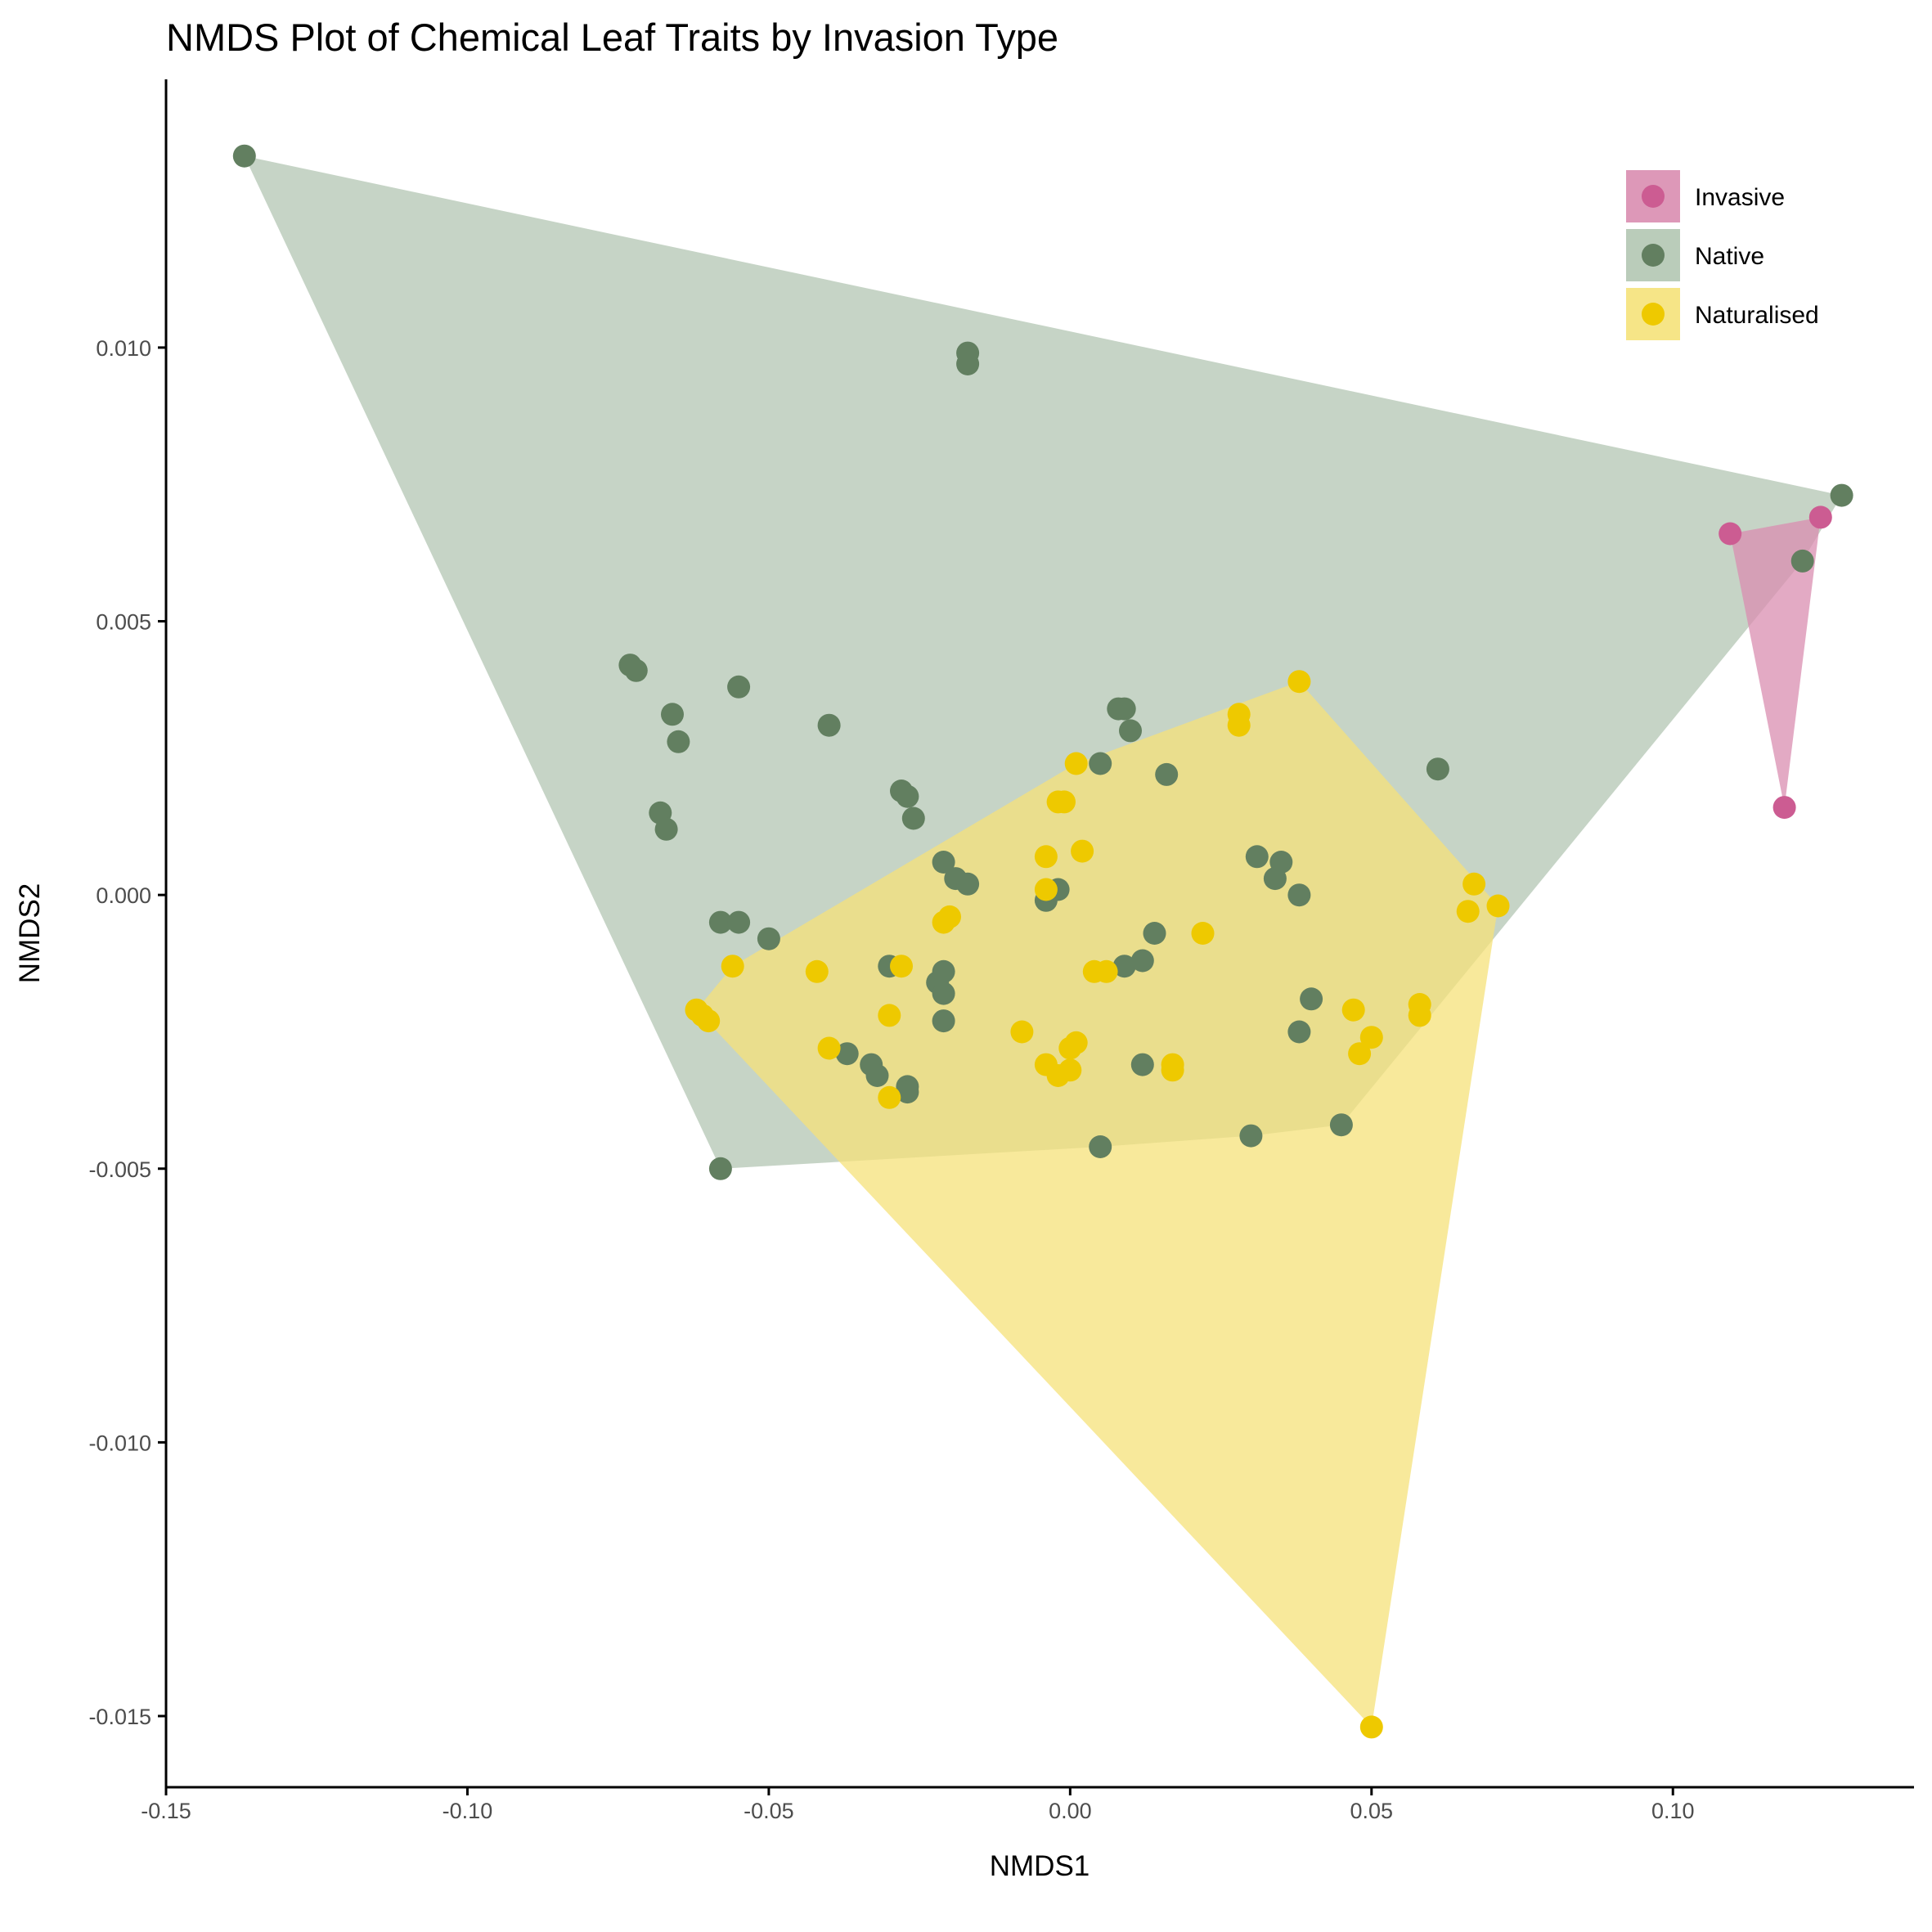 The width and height of the screenshot is (1932, 1932). Describe the element at coordinates (769, 1811) in the screenshot. I see `x-tick-label: -0.05` at that location.